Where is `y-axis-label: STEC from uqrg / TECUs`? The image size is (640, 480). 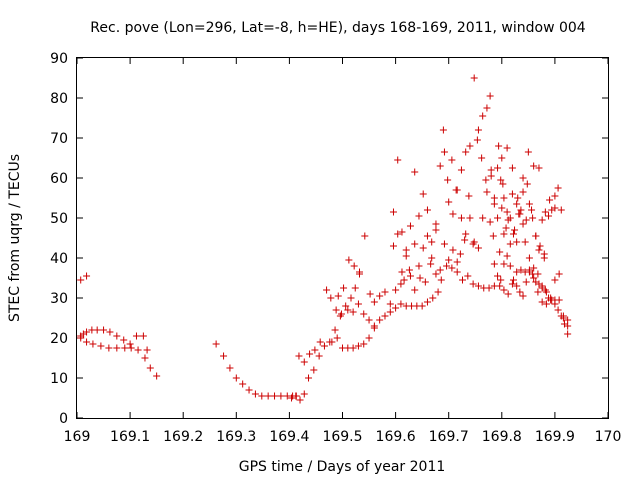 y-axis-label: STEC from uqrg / TECUs is located at coordinates (15, 238).